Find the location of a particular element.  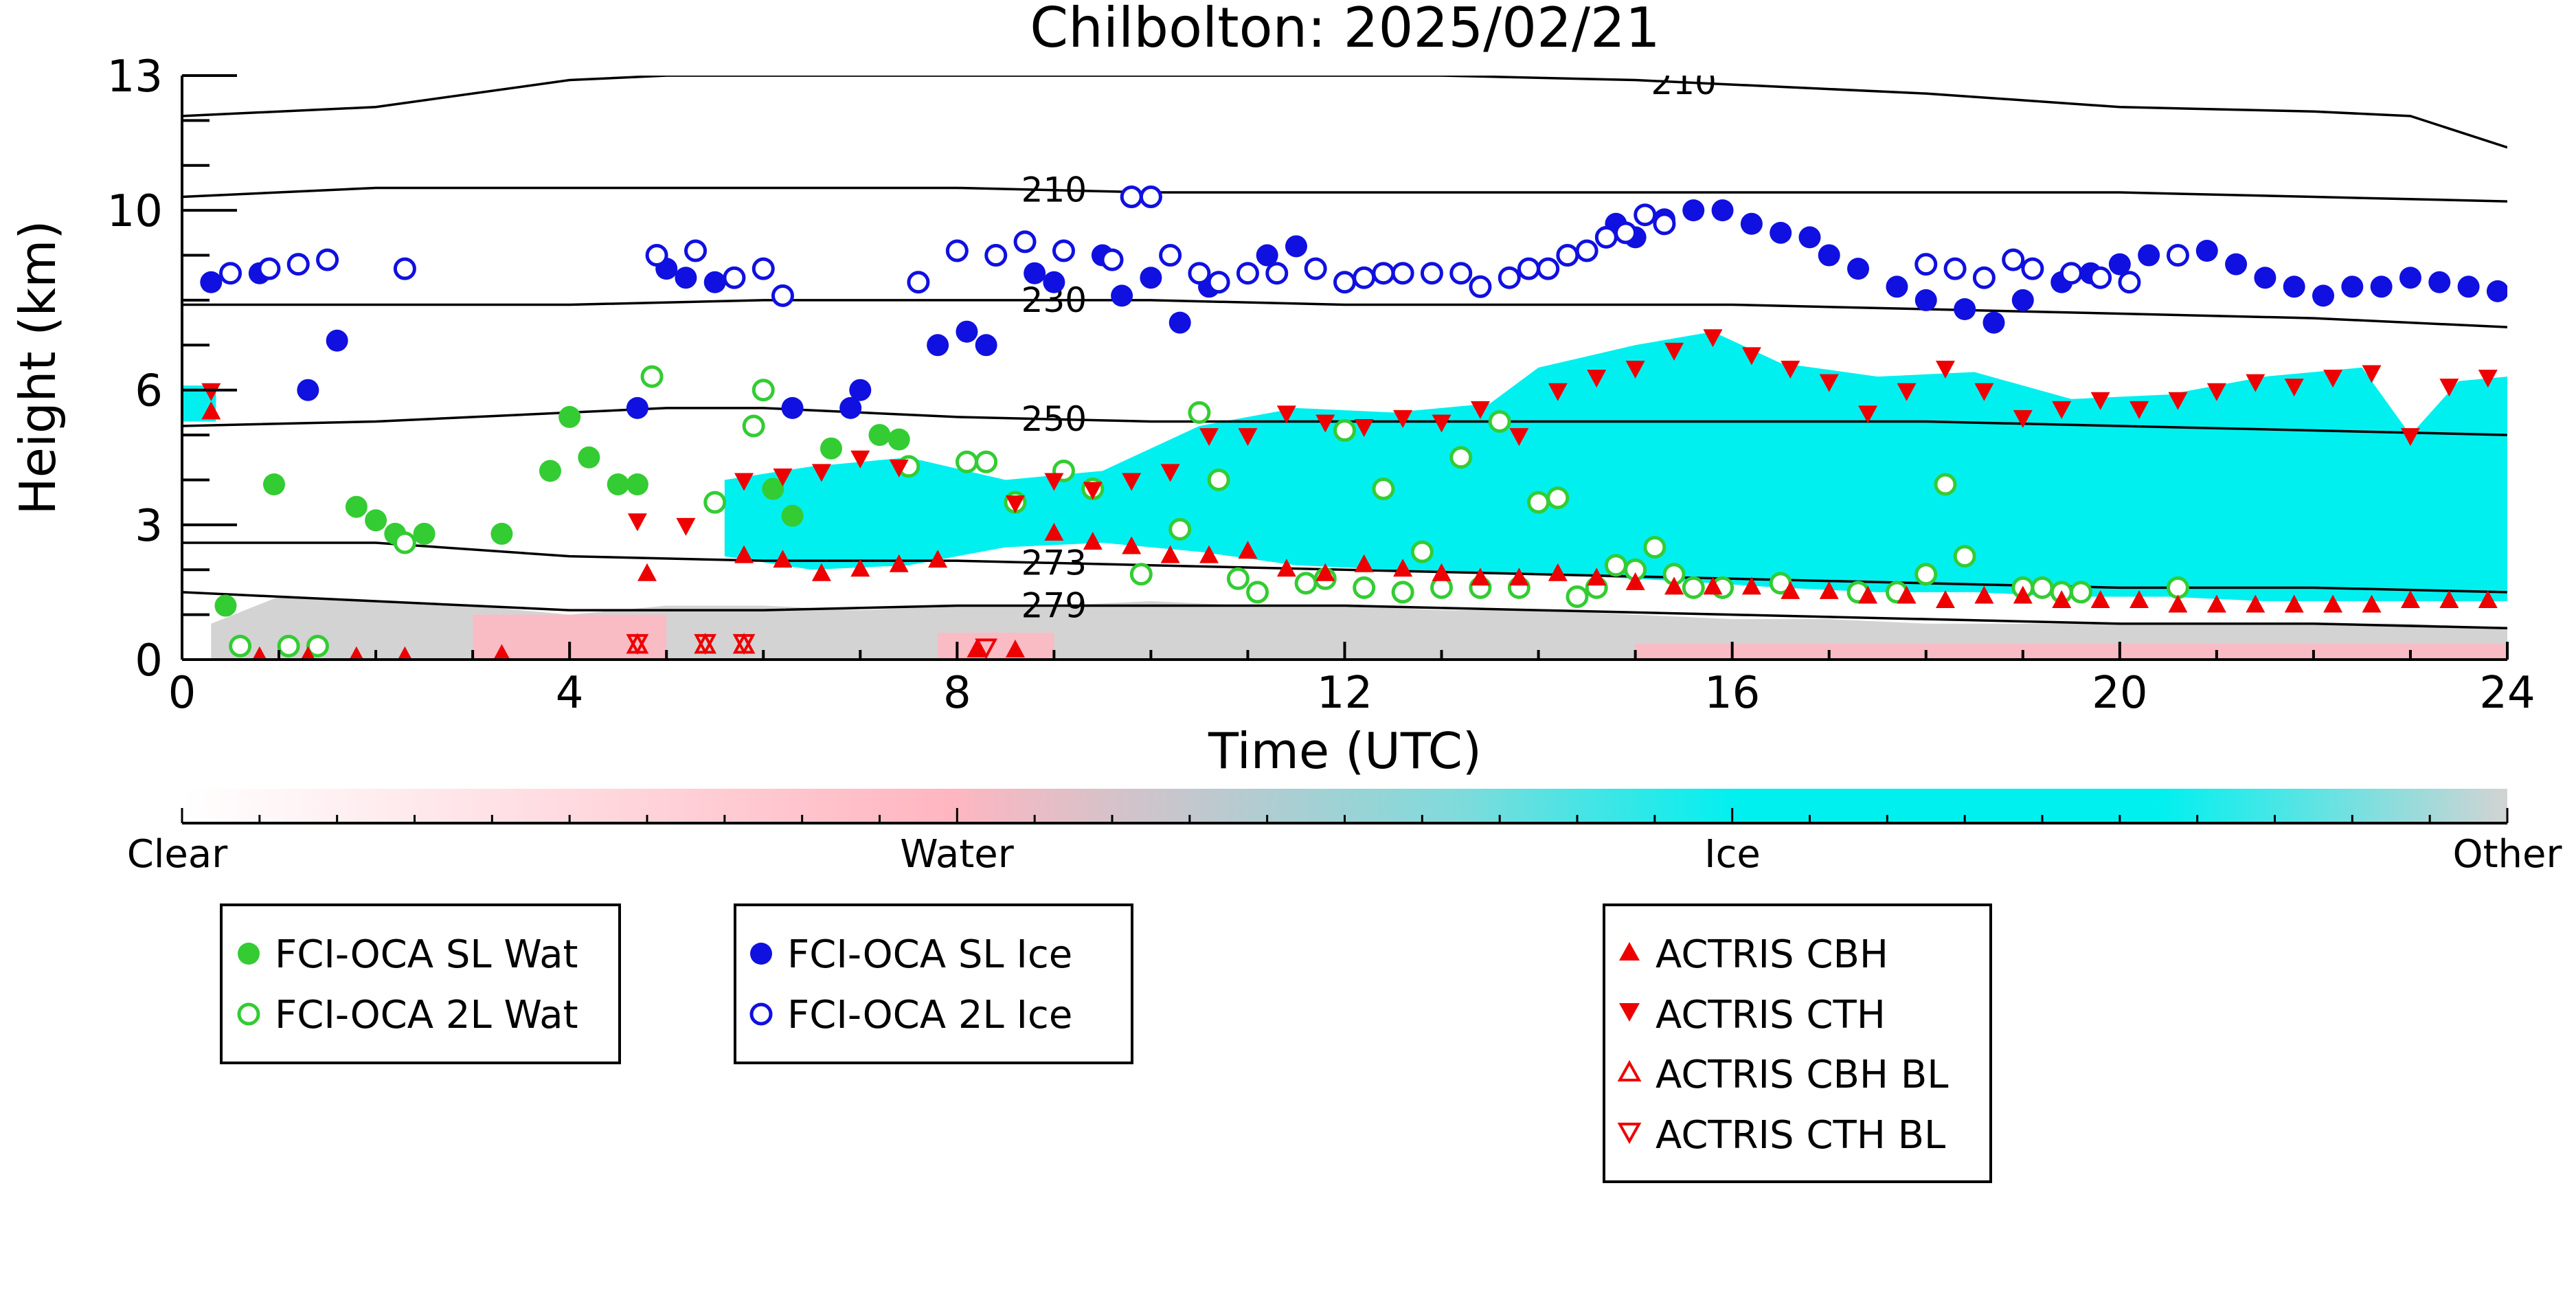

legend-marker-cbh-bl is located at coordinates (1629, 1070).